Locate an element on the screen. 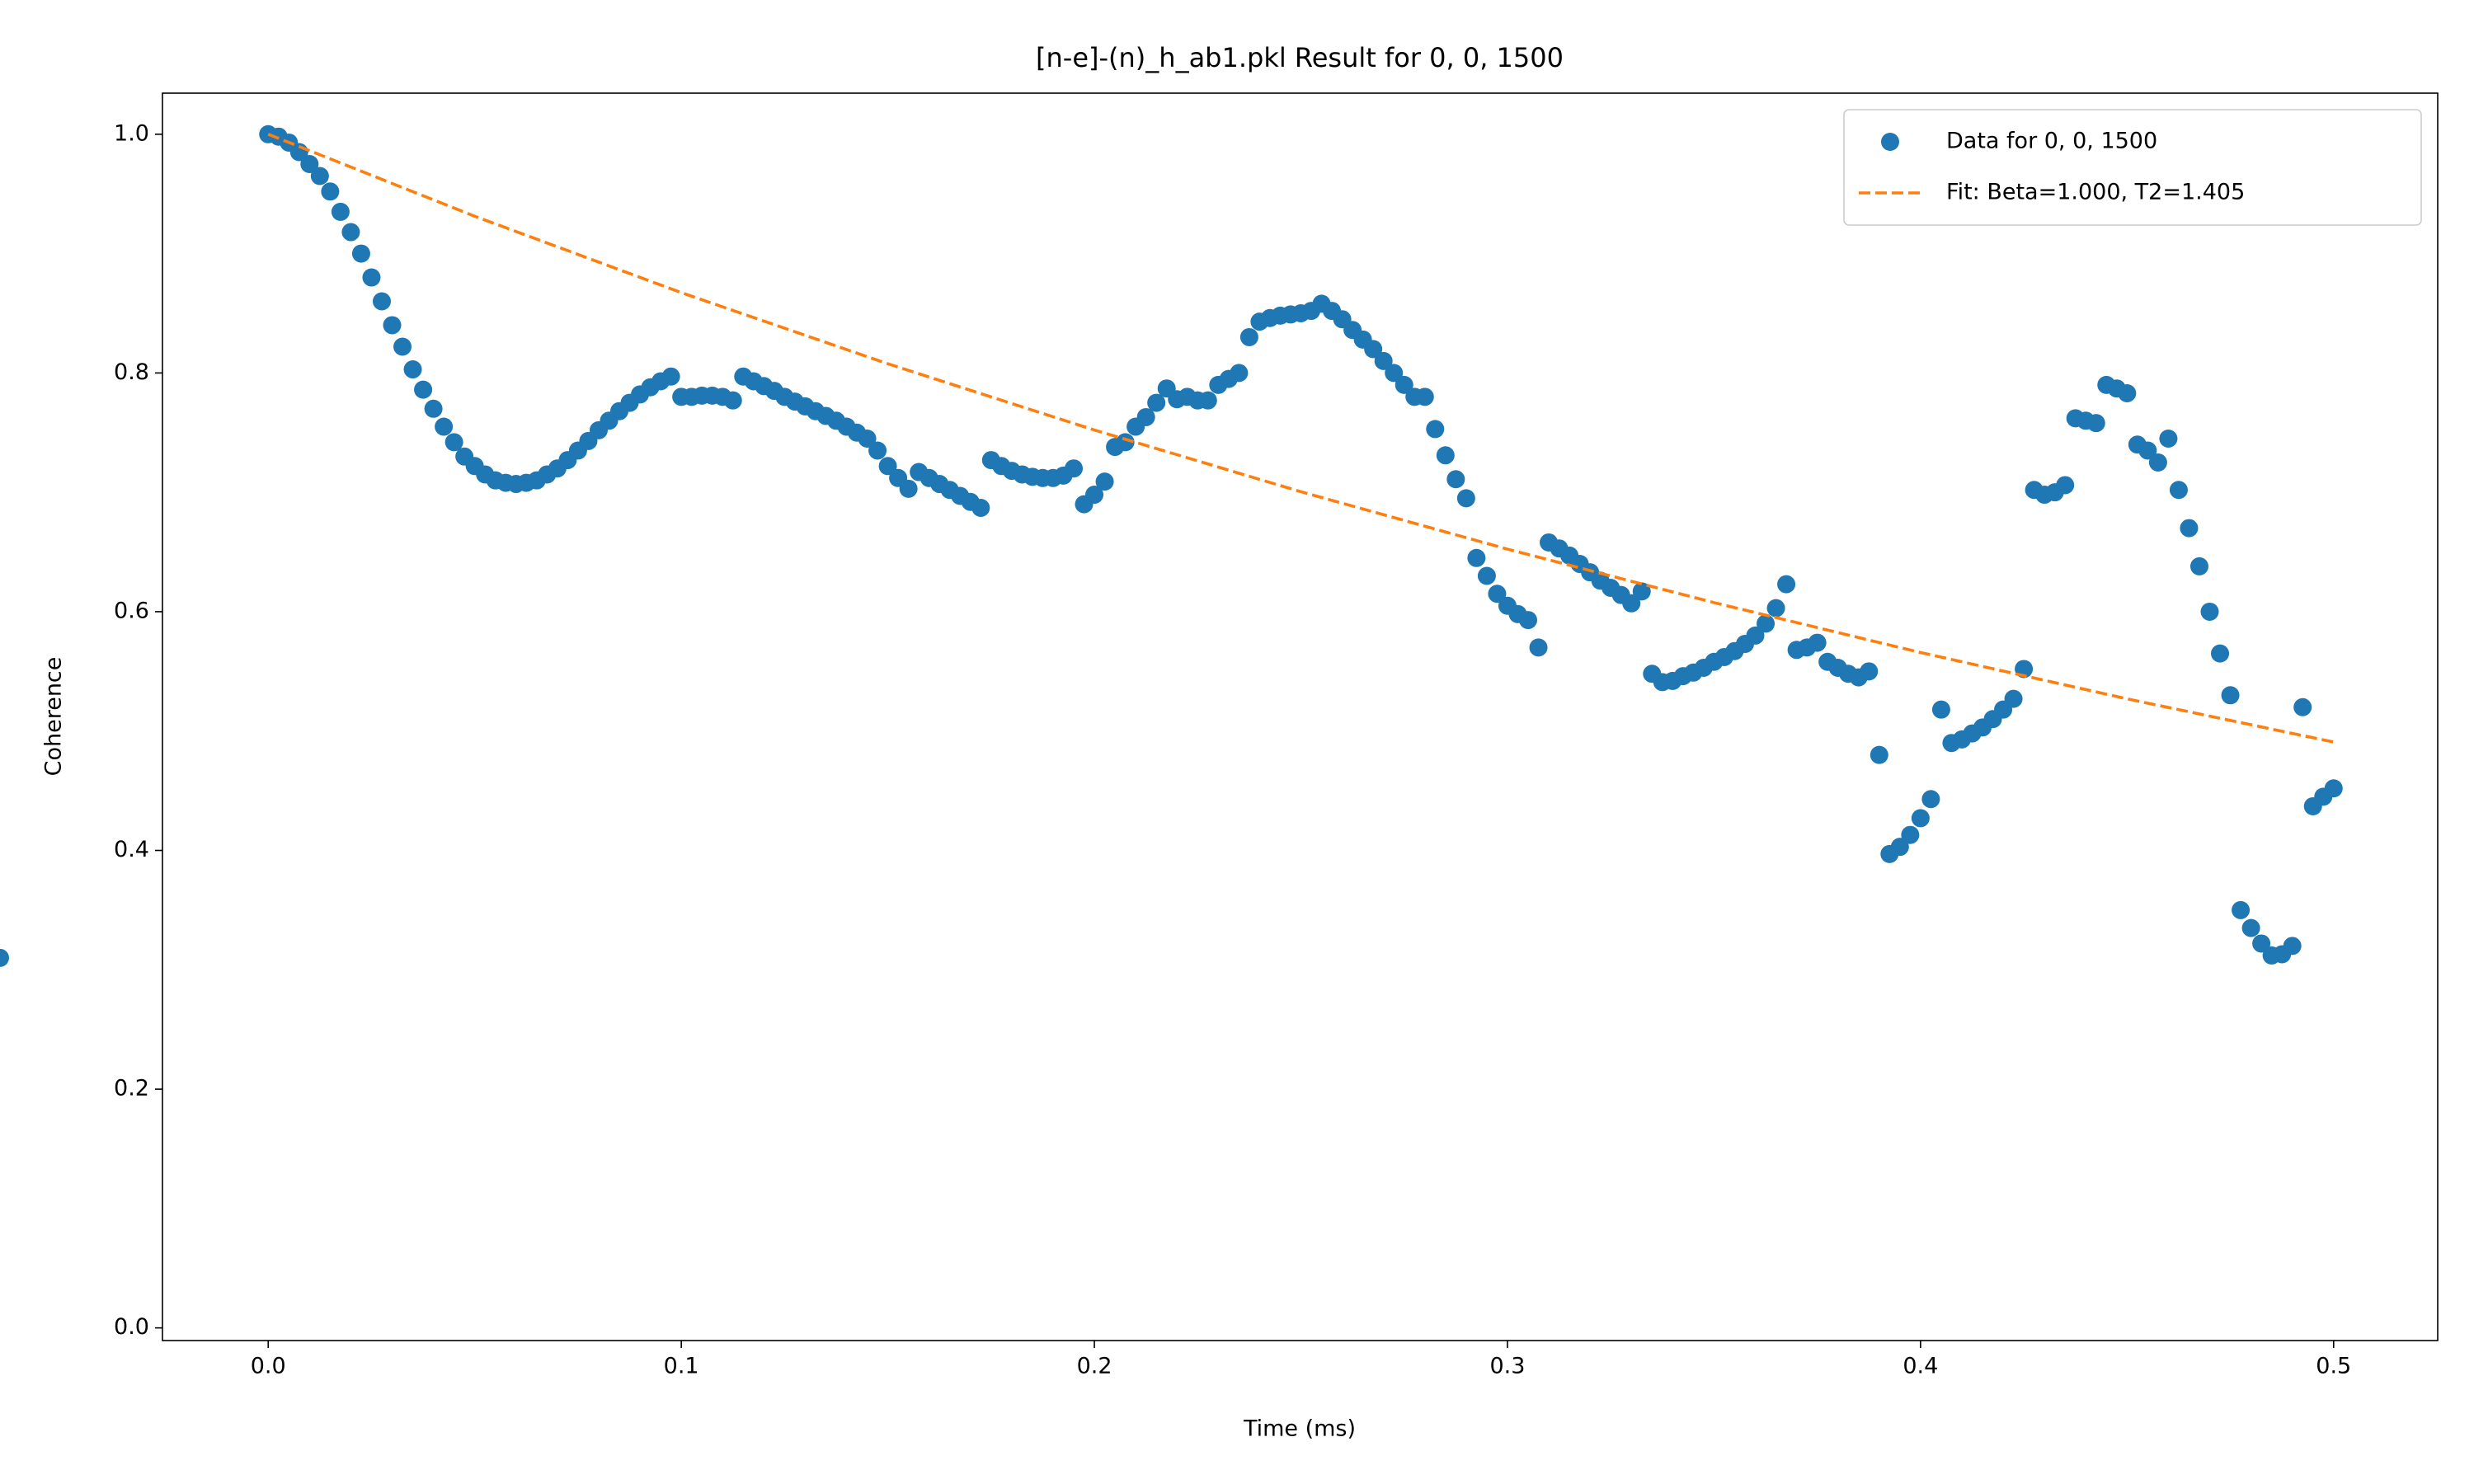 The image size is (2474, 1484). legend-label: Fit: Beta=1.000, T2=1.405 is located at coordinates (2095, 192).